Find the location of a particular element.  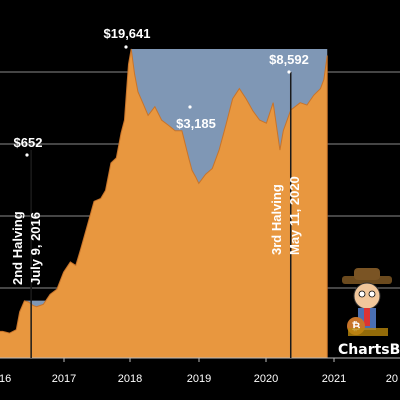

halving-date: May 11, 2020 is located at coordinates (294, 215).